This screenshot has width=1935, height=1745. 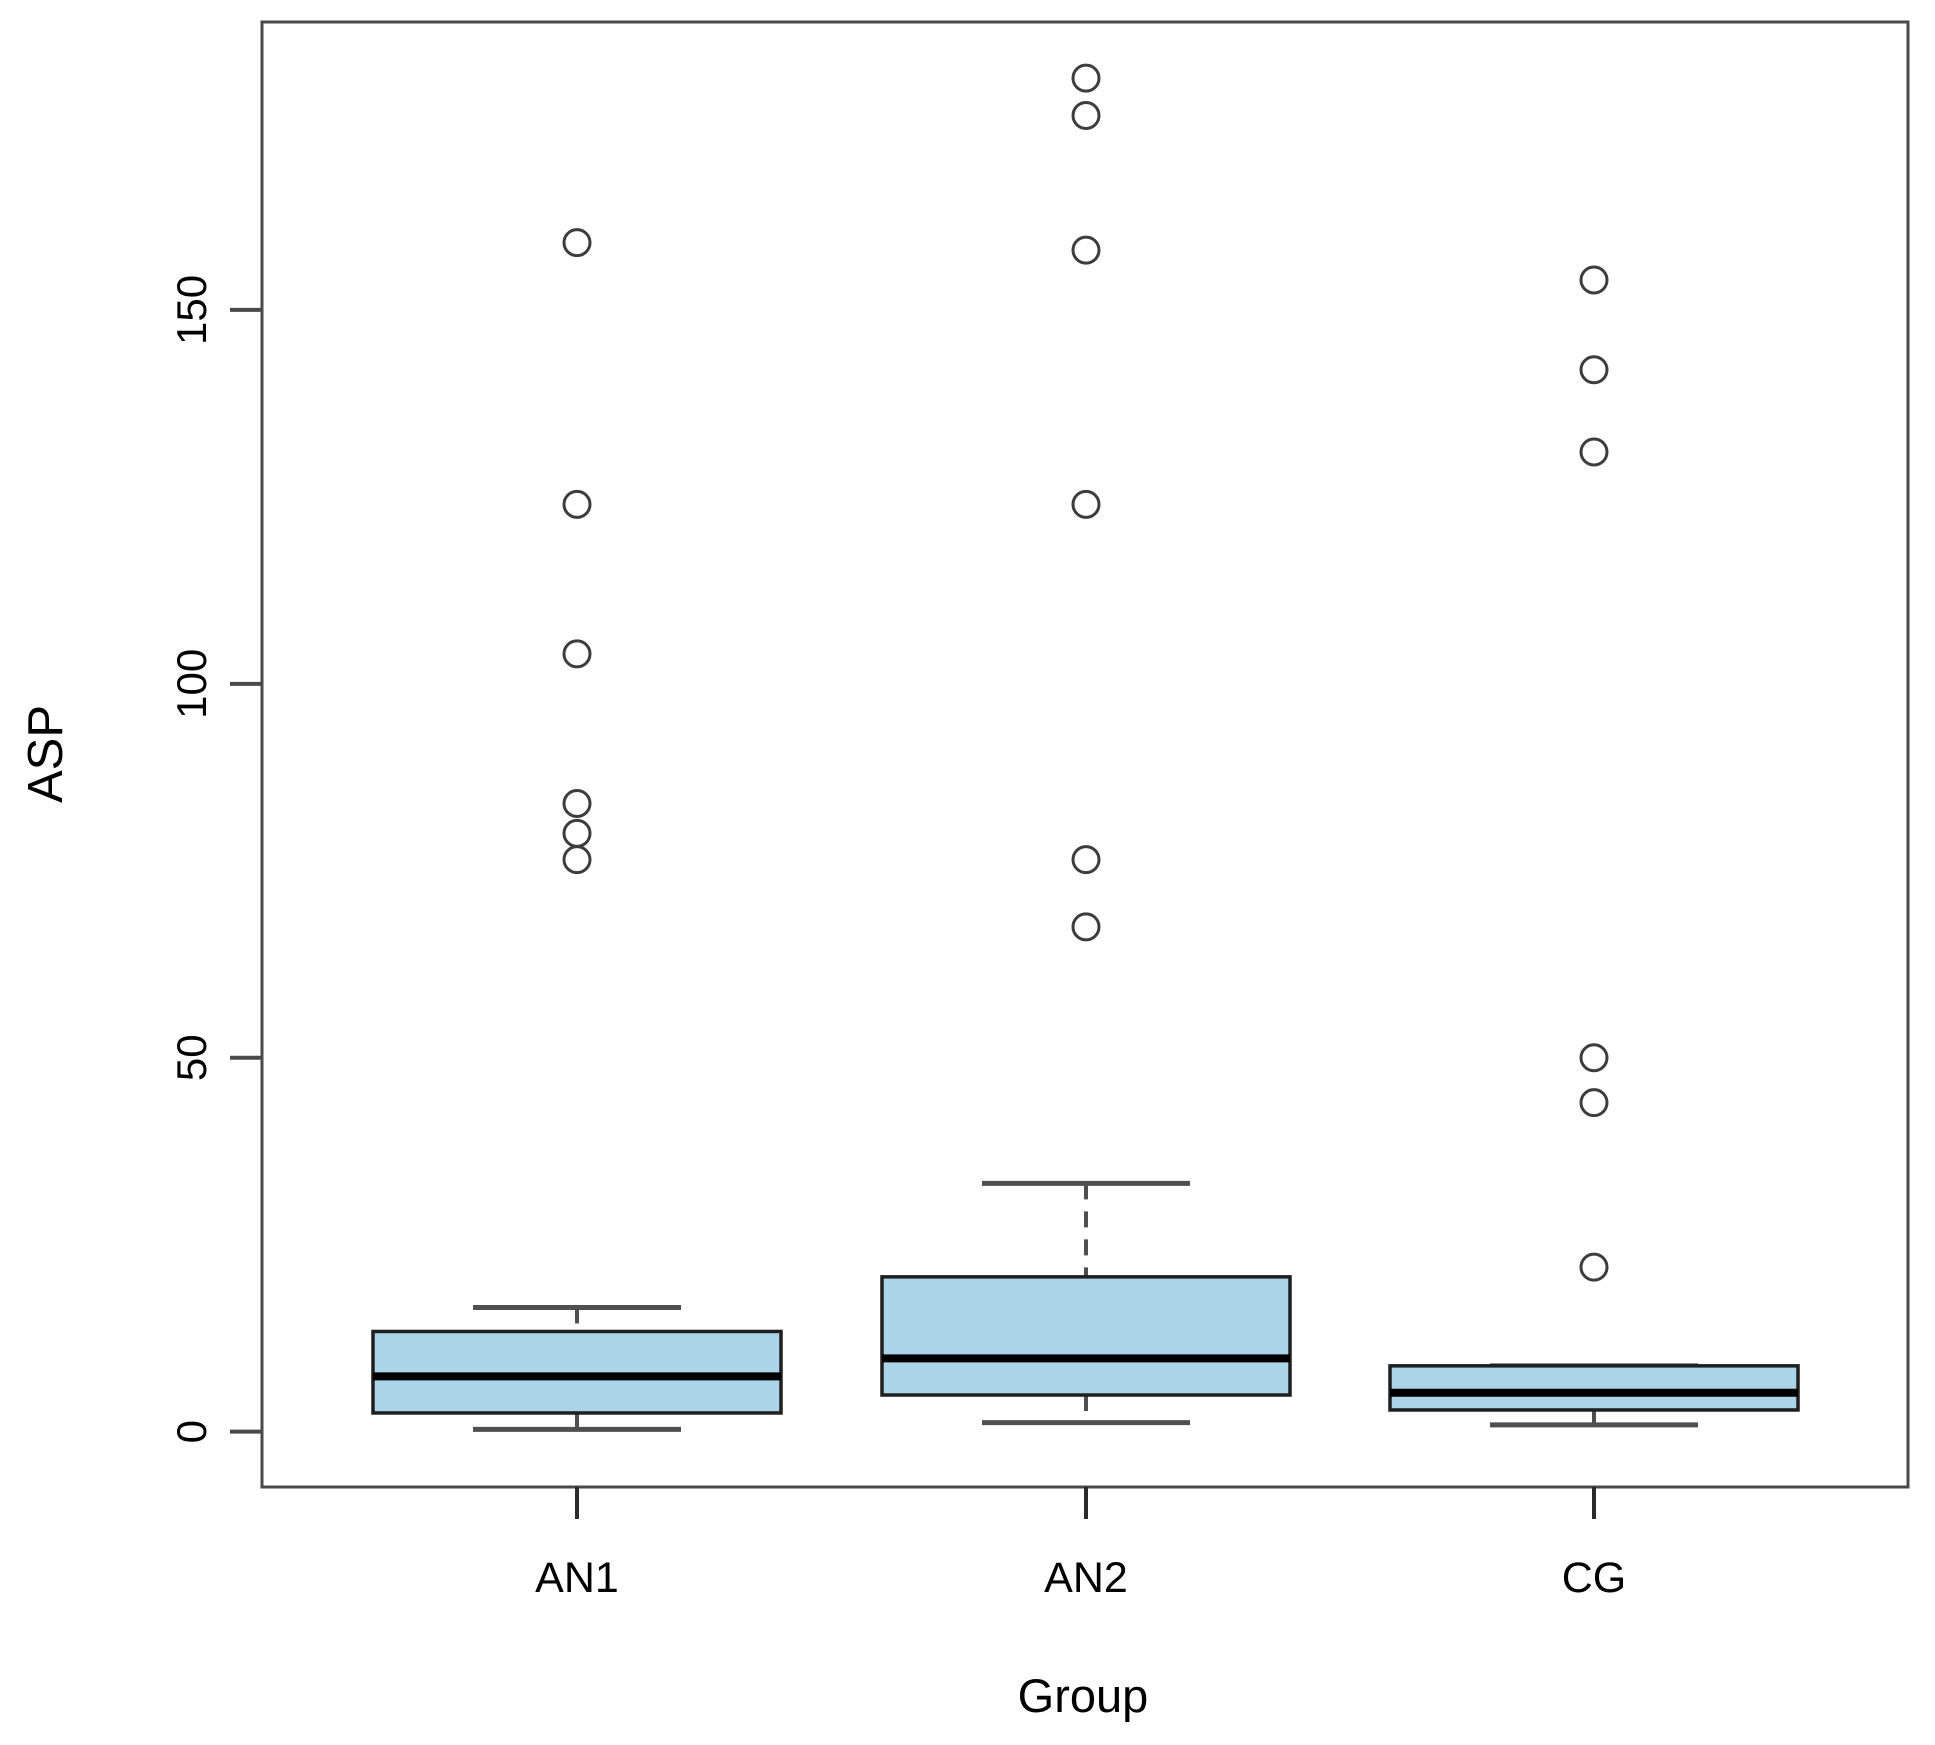 What do you see at coordinates (1083, 1695) in the screenshot?
I see `x-axis-title: Group` at bounding box center [1083, 1695].